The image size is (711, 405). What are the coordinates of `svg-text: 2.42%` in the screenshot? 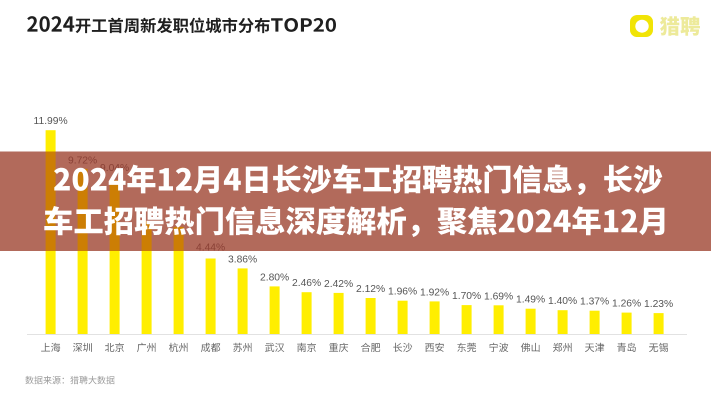 It's located at (338, 284).